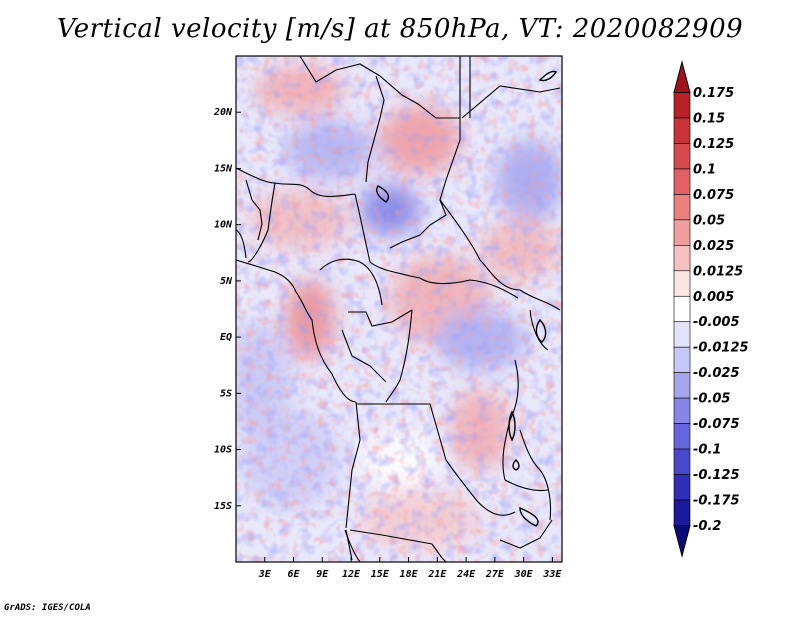  Describe the element at coordinates (718, 271) in the screenshot. I see `colorbar-label: 0.0125` at that location.